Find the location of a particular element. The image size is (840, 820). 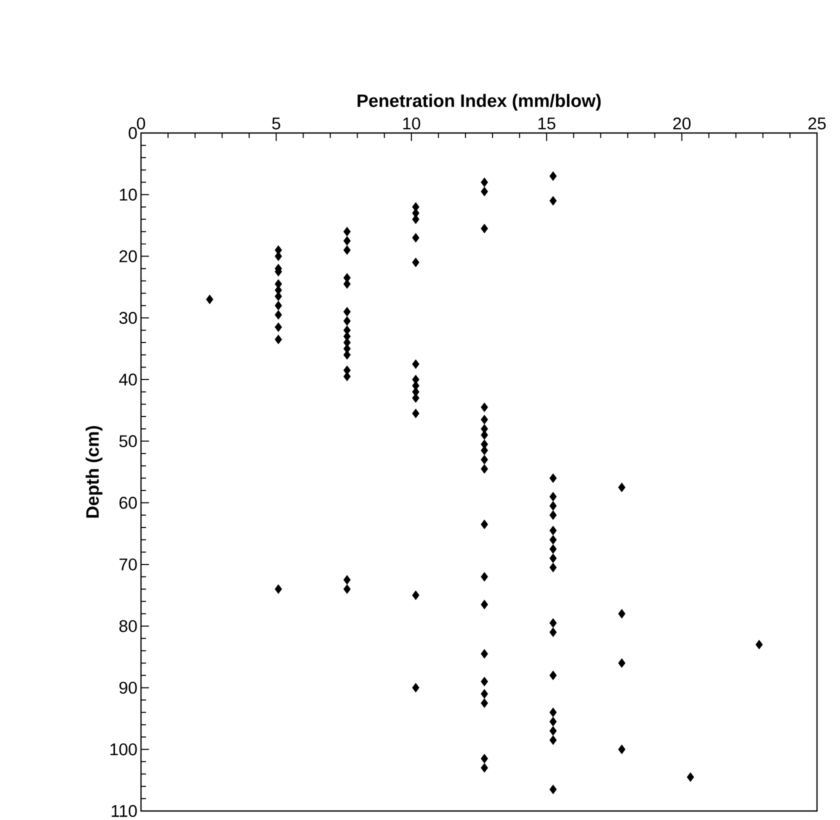

x-tick-label: 20 is located at coordinates (682, 123).